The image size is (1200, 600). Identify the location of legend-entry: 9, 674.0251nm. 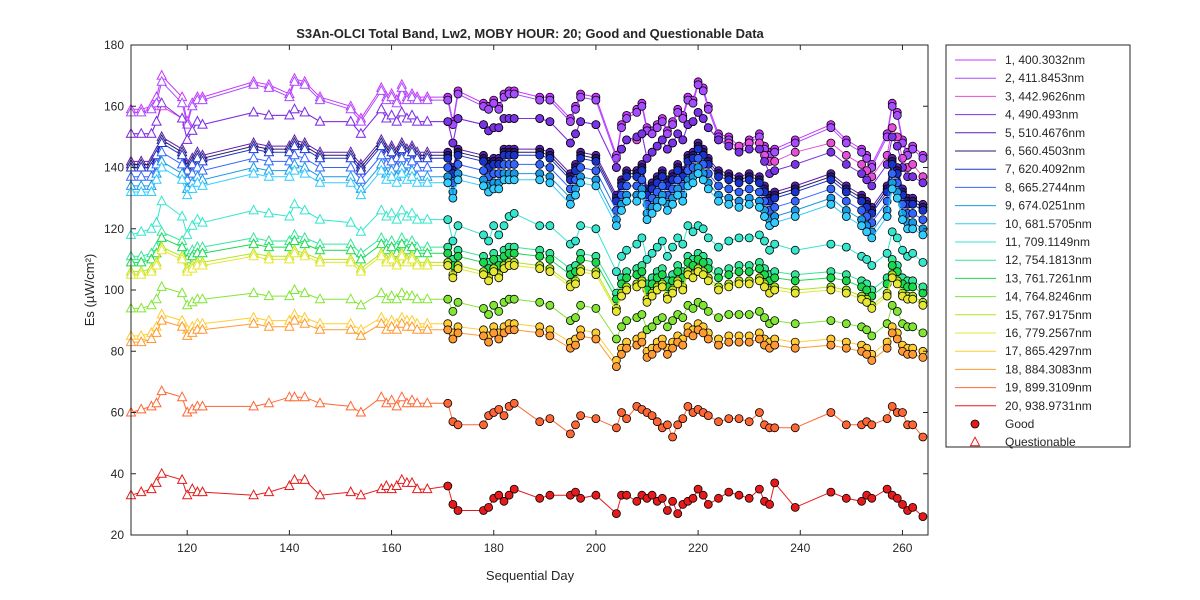
(1045, 206).